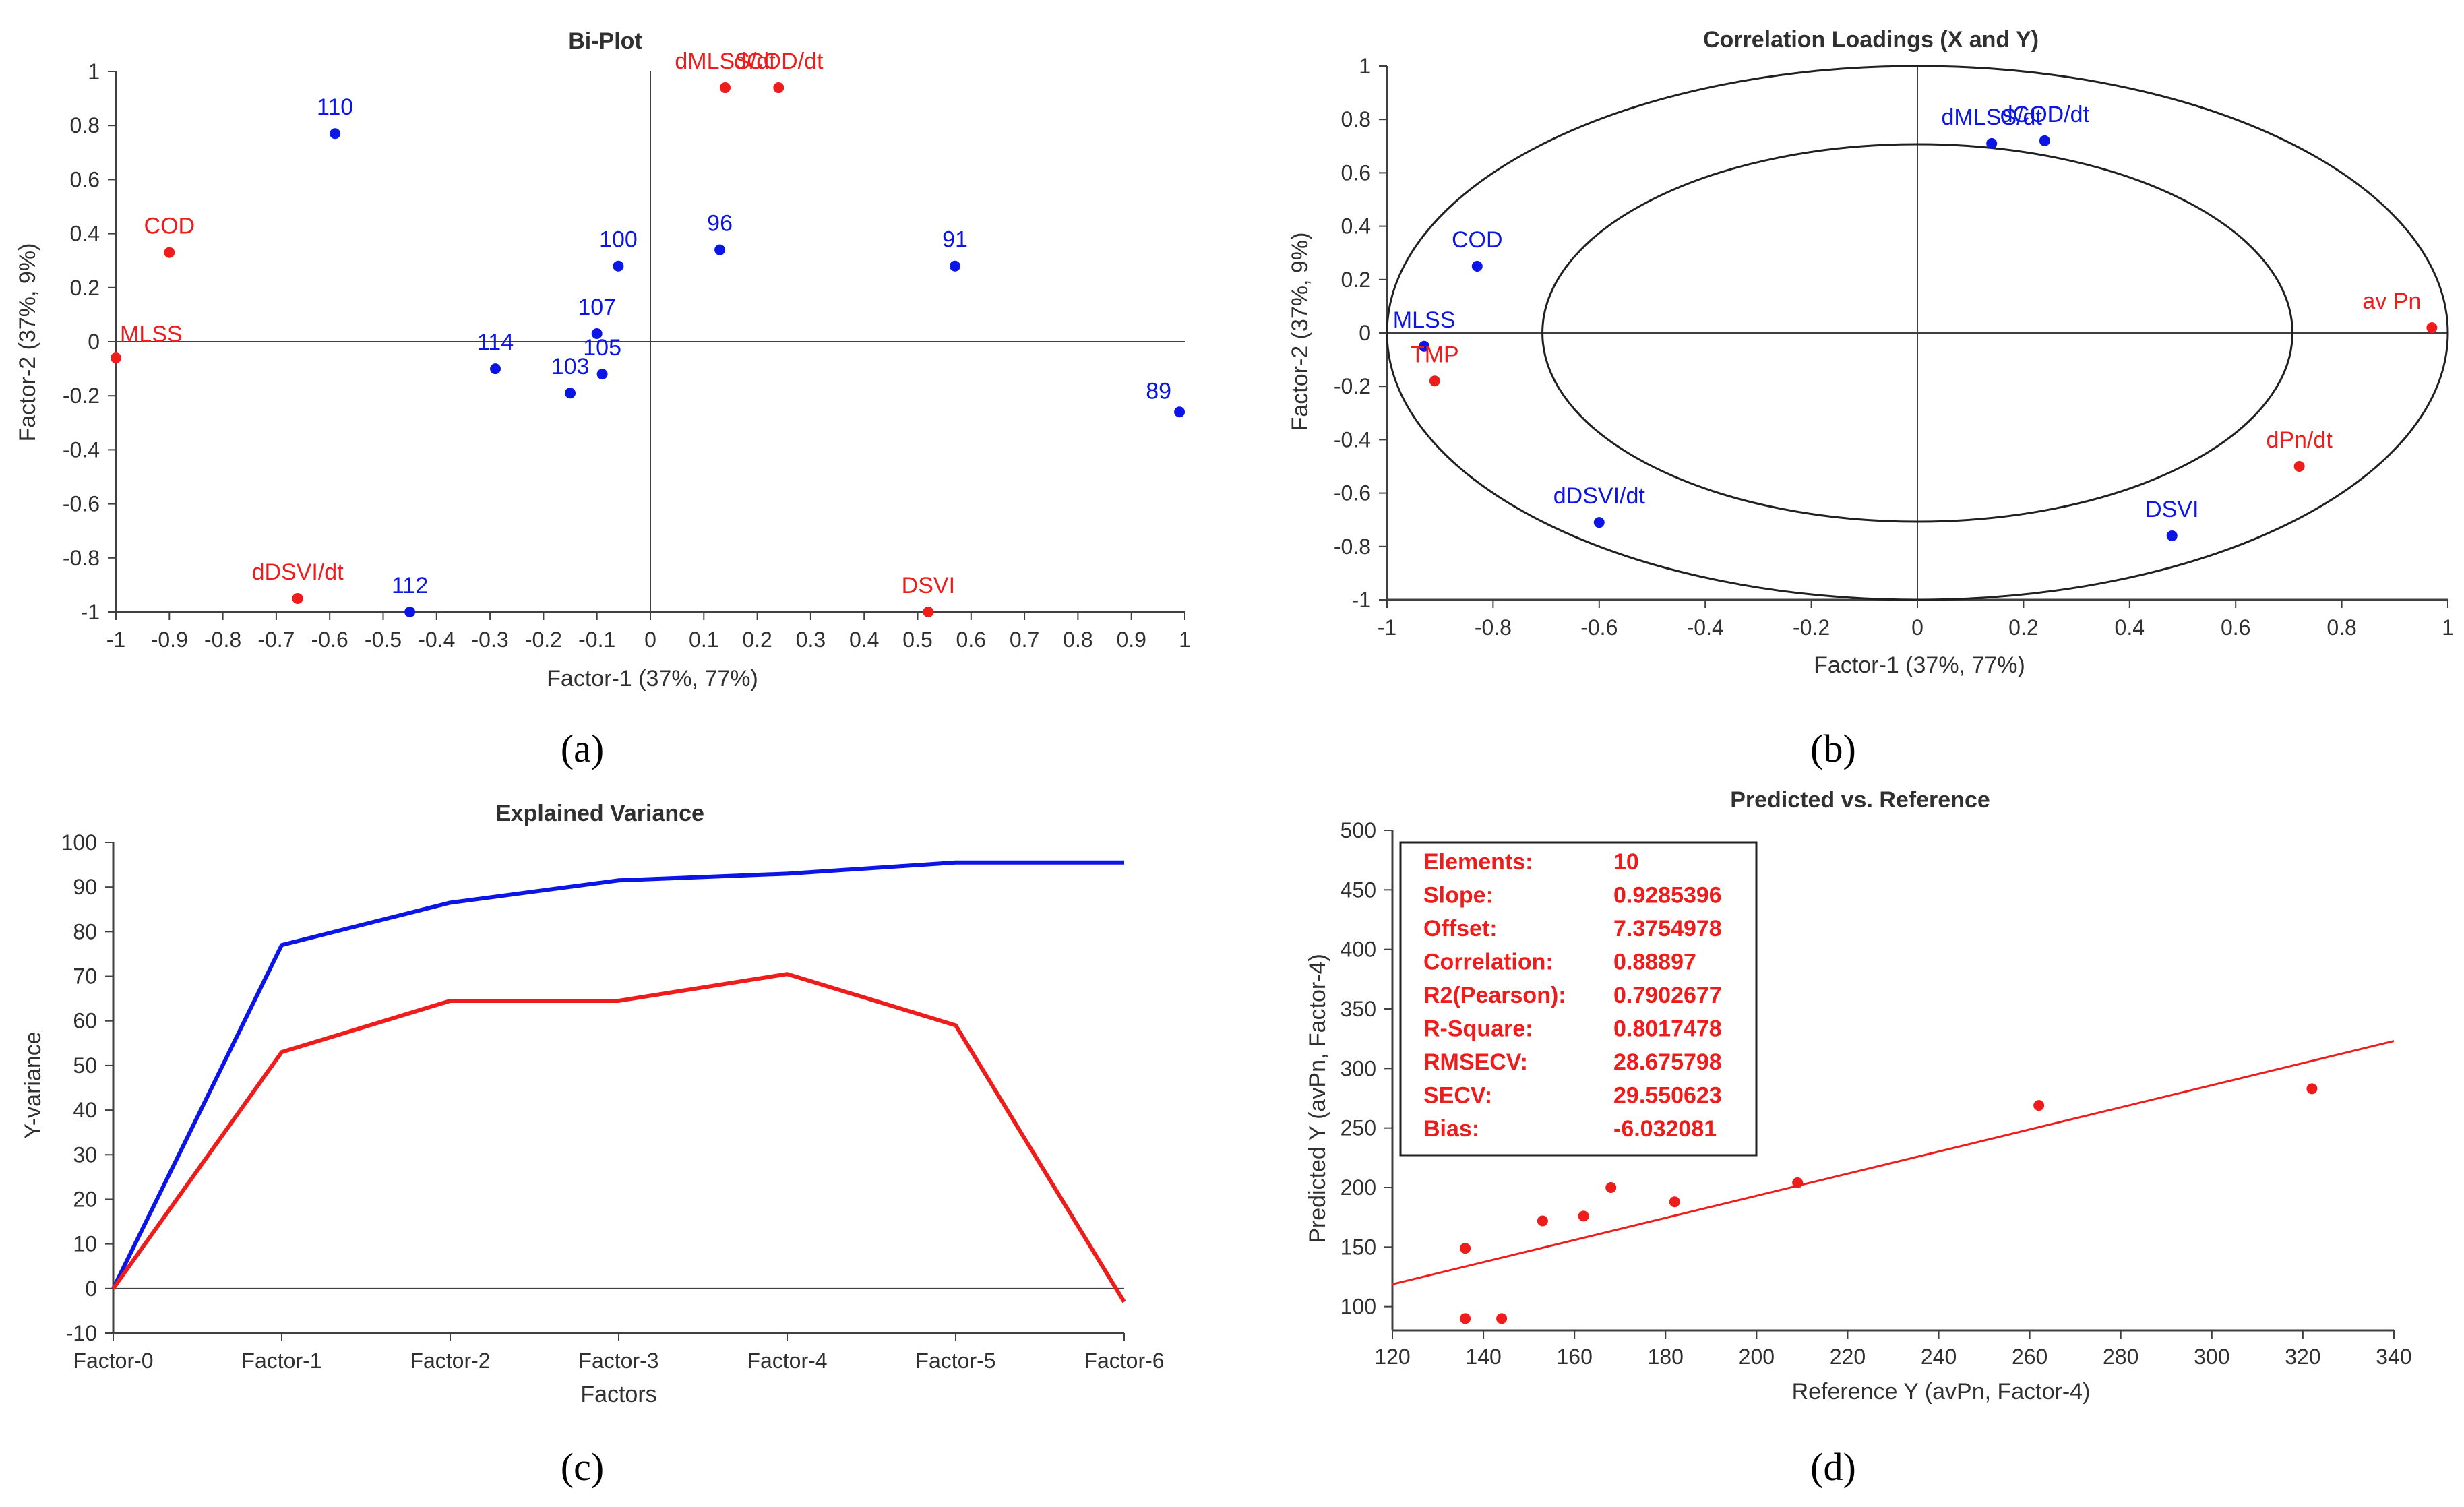 Image resolution: width=2464 pixels, height=1507 pixels. I want to click on biplot-ylabel: Factor-2 (37%, 9%), so click(28, 342).